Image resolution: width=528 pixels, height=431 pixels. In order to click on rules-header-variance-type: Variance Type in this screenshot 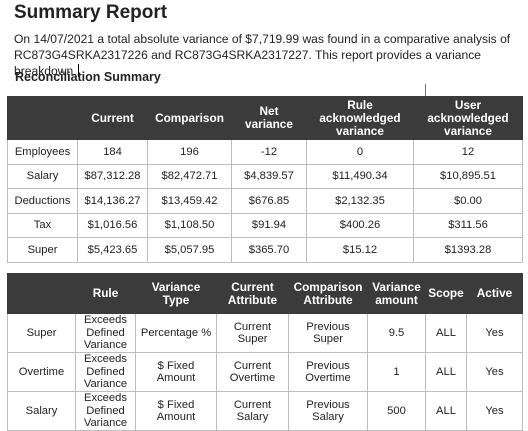, I will do `click(176, 293)`.